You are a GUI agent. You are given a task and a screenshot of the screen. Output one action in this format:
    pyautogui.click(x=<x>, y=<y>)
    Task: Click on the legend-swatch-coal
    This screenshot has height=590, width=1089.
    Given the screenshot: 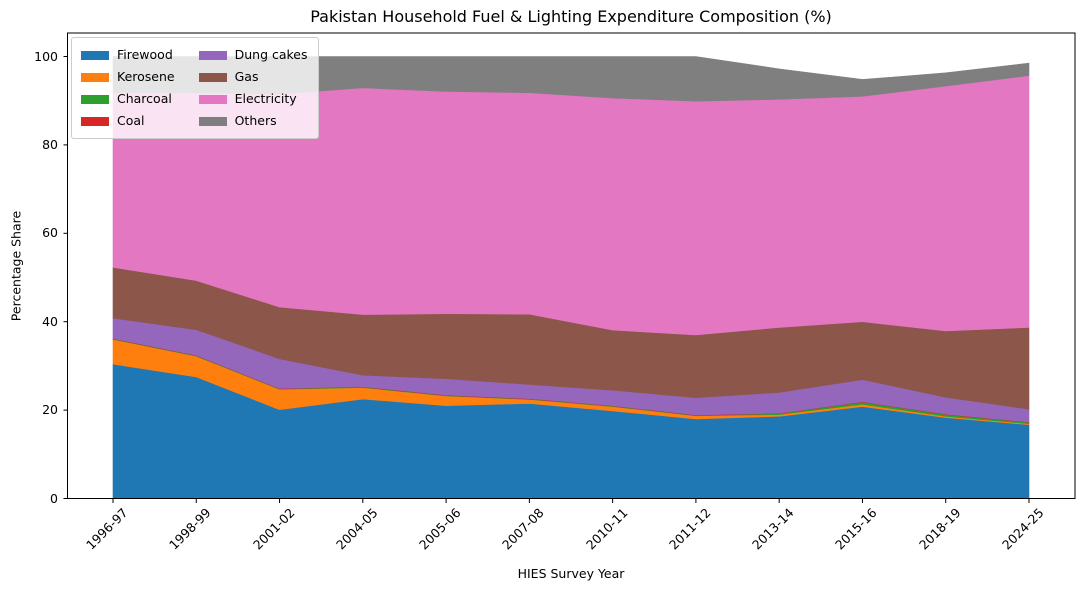 What is the action you would take?
    pyautogui.click(x=95, y=121)
    